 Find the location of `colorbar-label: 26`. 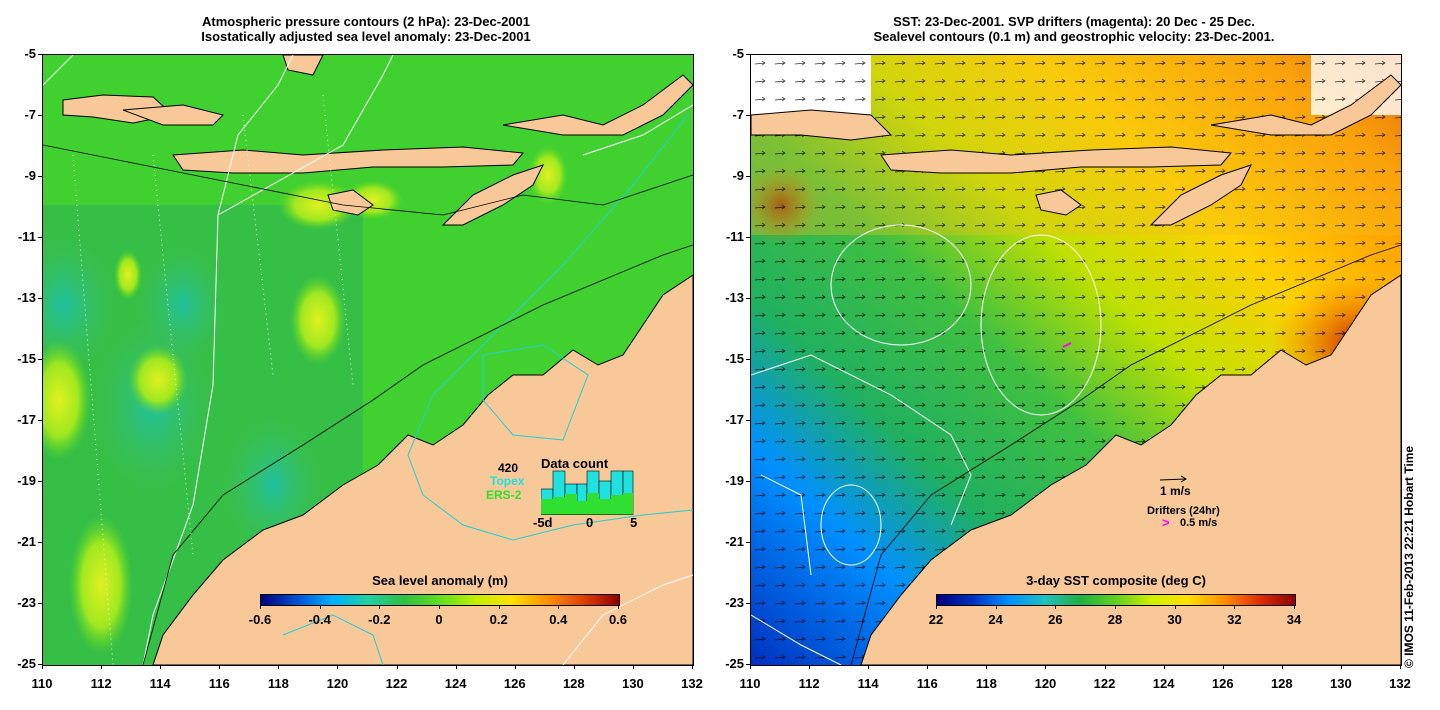

colorbar-label: 26 is located at coordinates (1055, 619).